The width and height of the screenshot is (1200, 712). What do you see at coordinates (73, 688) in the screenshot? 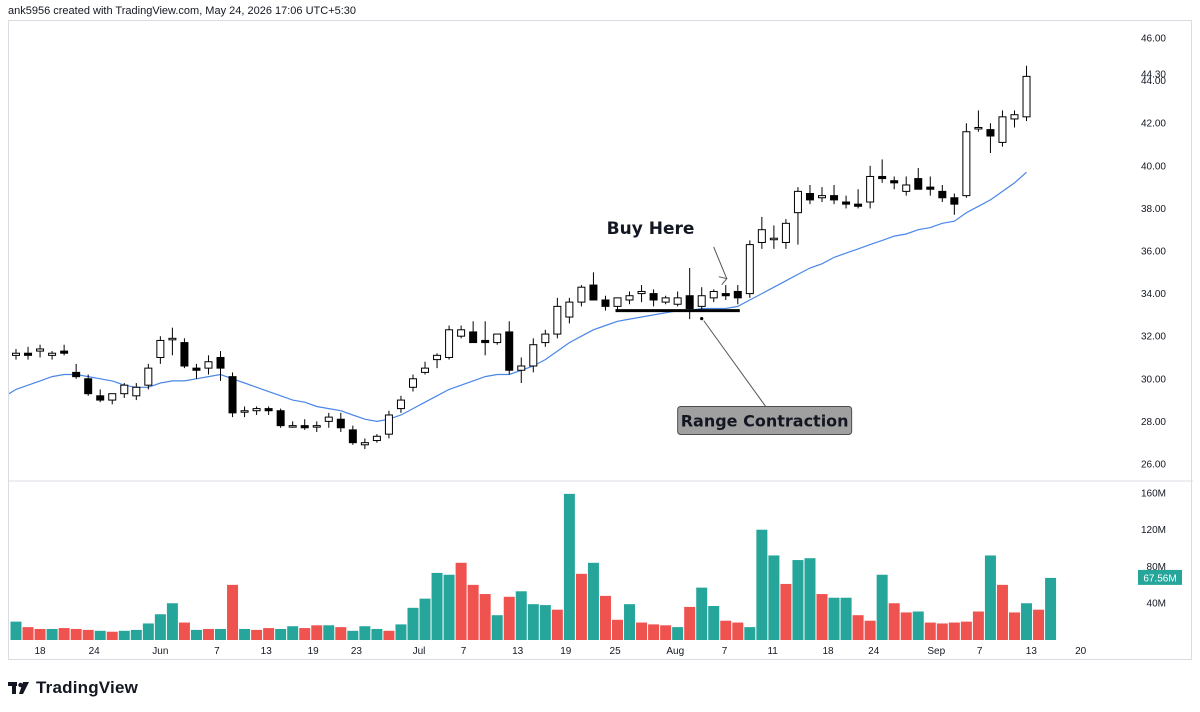
I see `tradingview-brand: TradingView` at bounding box center [73, 688].